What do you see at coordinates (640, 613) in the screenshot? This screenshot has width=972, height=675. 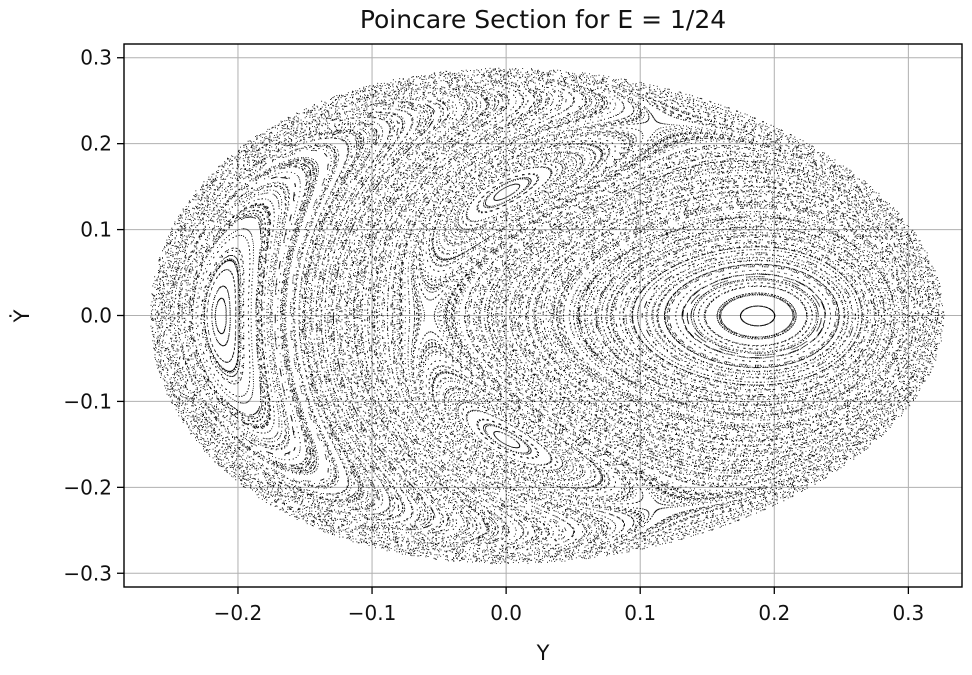 I see `x-tick-label: 0.1` at bounding box center [640, 613].